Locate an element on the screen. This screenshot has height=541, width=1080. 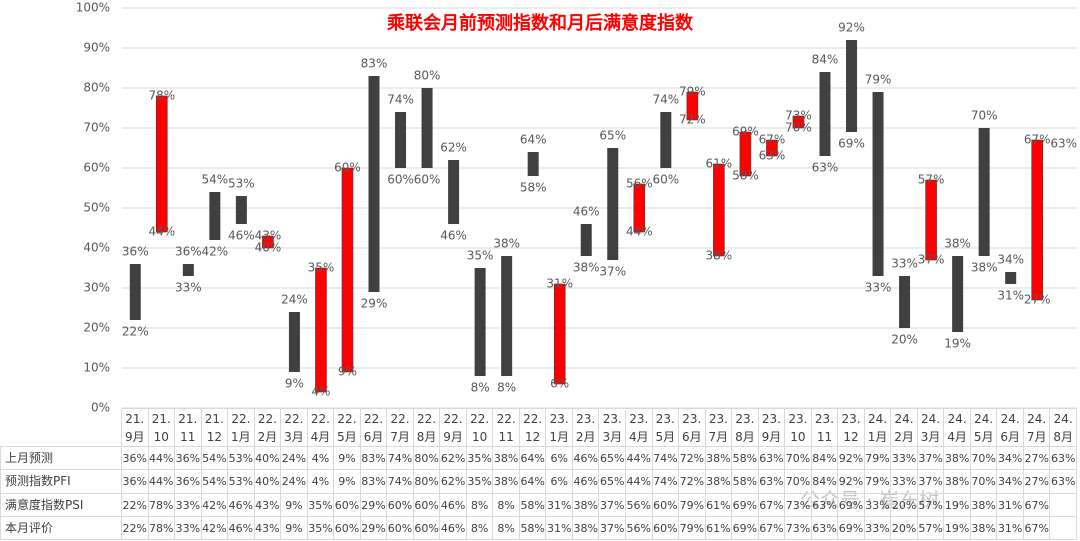
table-cell: 83% is located at coordinates (374, 482).